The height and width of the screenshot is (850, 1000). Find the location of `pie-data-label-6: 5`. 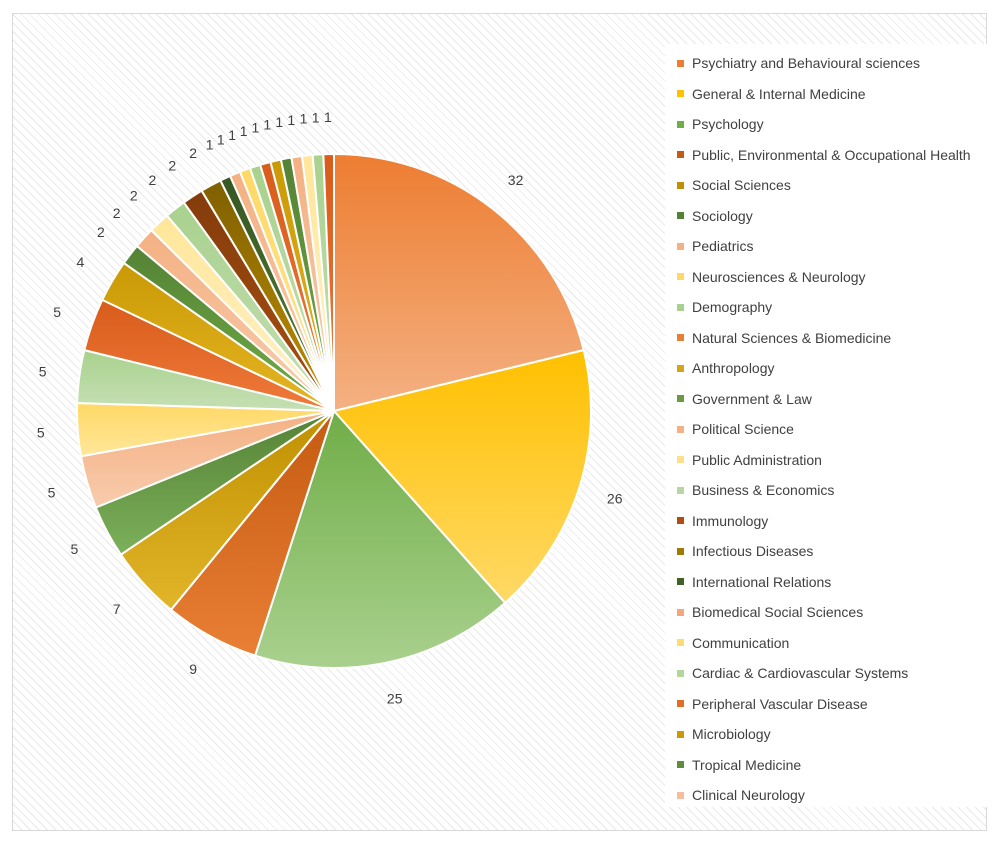

pie-data-label-6: 5 is located at coordinates (75, 549).